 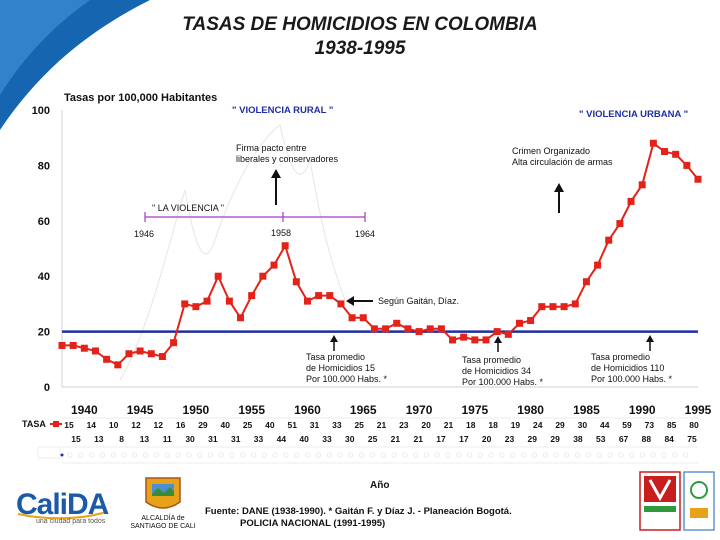 I want to click on calida-swoosh, so click(x=62, y=515).